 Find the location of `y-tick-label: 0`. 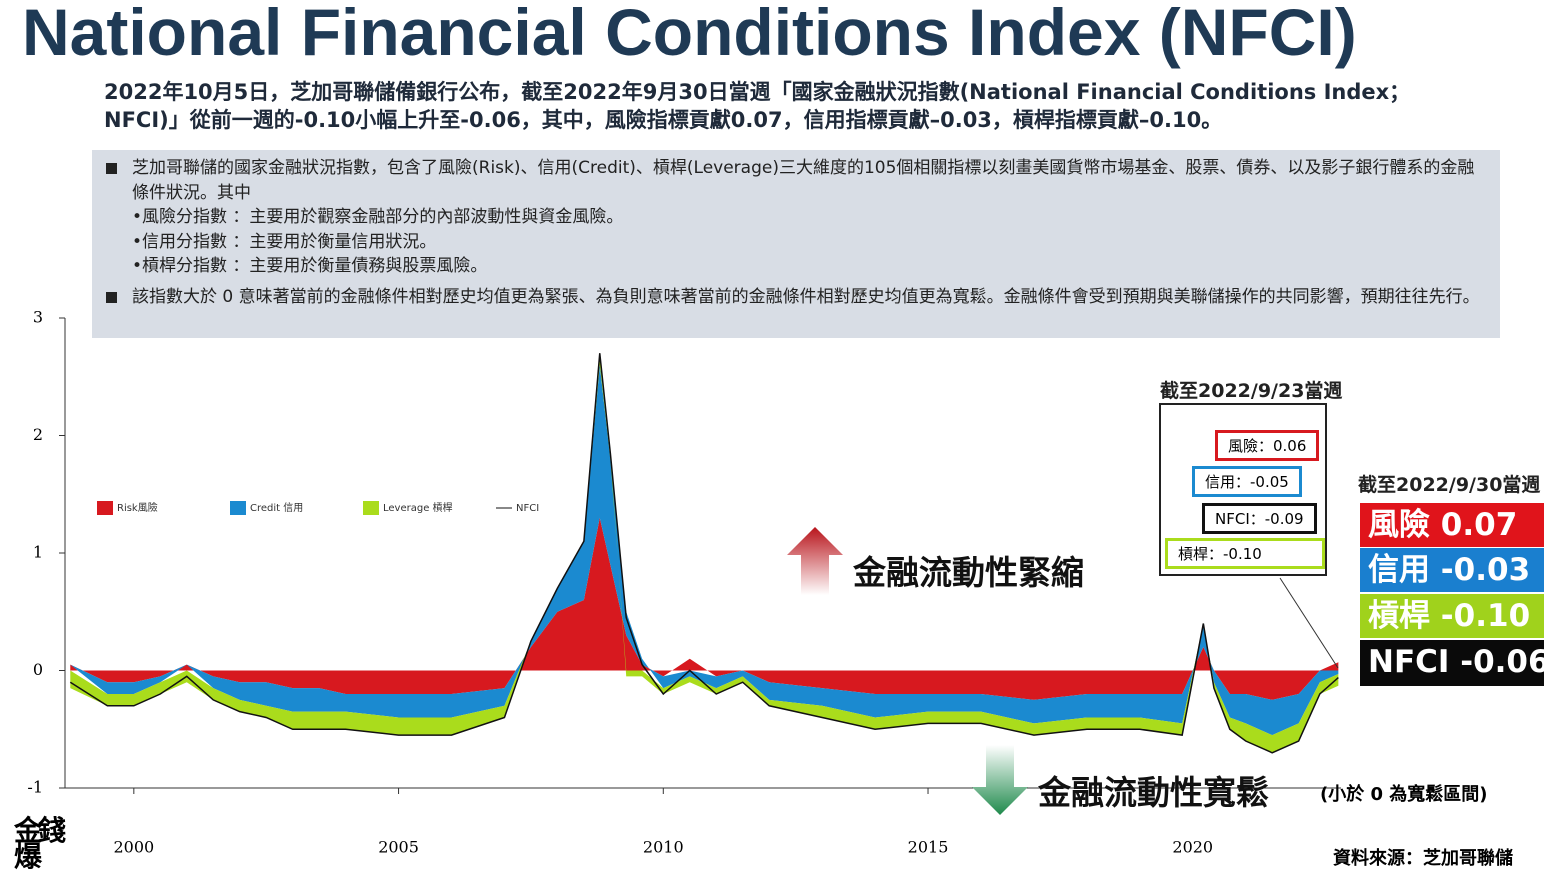

y-tick-label: 0 is located at coordinates (38, 669).